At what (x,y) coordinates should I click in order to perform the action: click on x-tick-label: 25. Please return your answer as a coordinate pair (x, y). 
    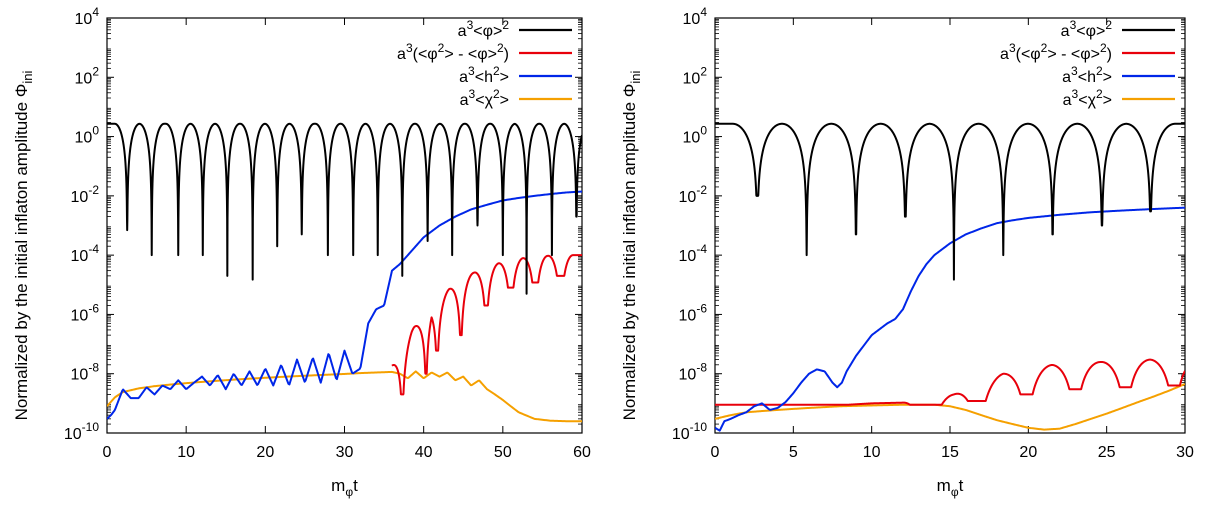
    Looking at the image, I should click on (1107, 452).